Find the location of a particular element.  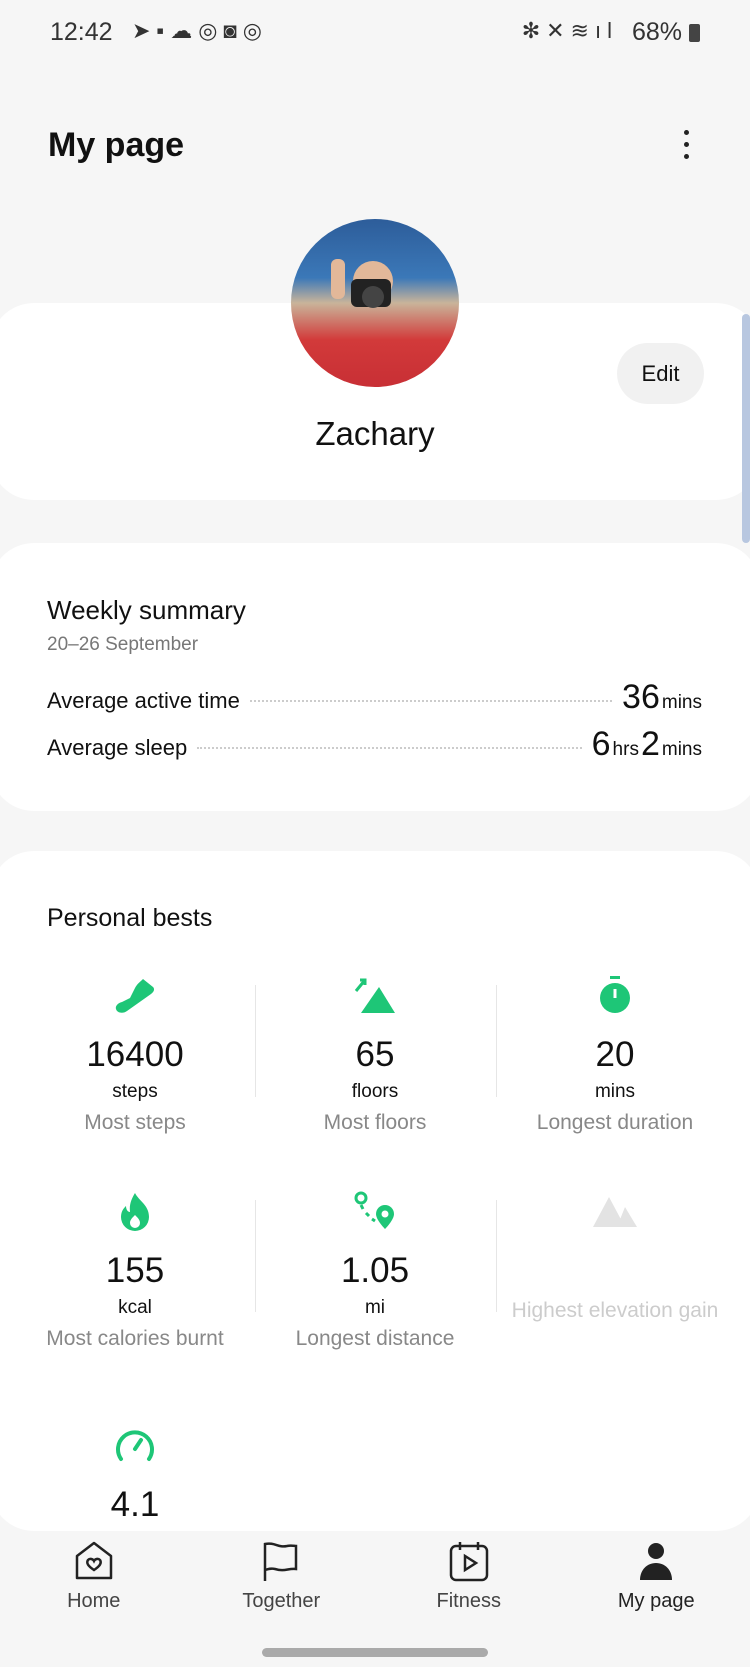

speedometer-icon is located at coordinates (135, 1445).